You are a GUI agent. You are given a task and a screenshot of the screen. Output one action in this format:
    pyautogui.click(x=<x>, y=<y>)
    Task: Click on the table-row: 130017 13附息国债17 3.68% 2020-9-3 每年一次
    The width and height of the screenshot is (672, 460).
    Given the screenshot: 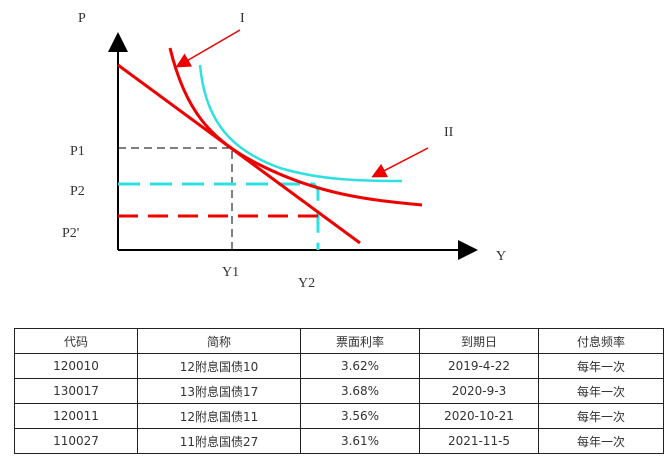 What is the action you would take?
    pyautogui.click(x=339, y=391)
    